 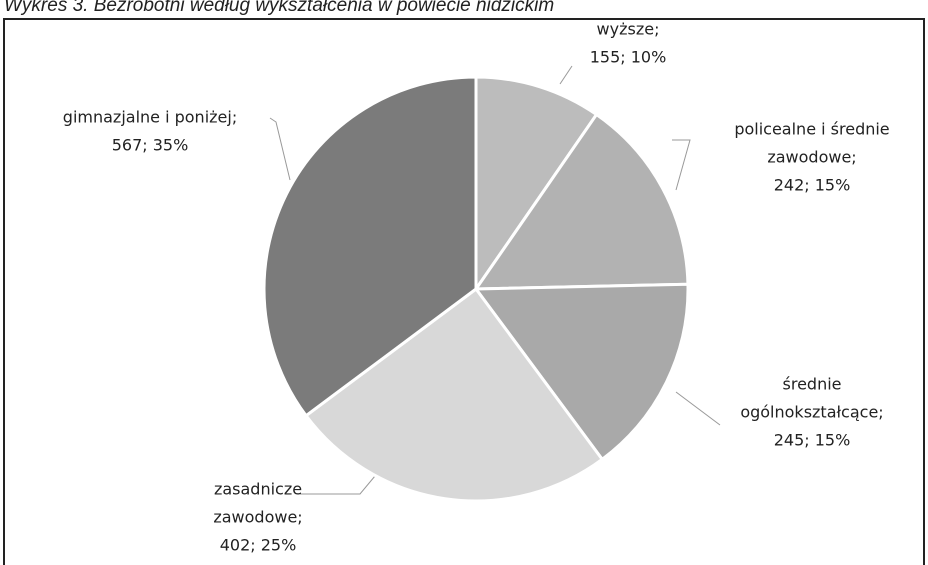 What do you see at coordinates (150, 145) in the screenshot?
I see `value-label: 567; 35%` at bounding box center [150, 145].